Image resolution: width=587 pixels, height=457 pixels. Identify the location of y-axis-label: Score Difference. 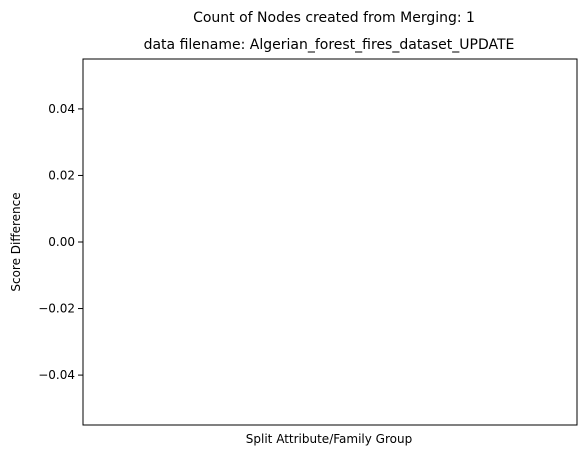
(16, 241).